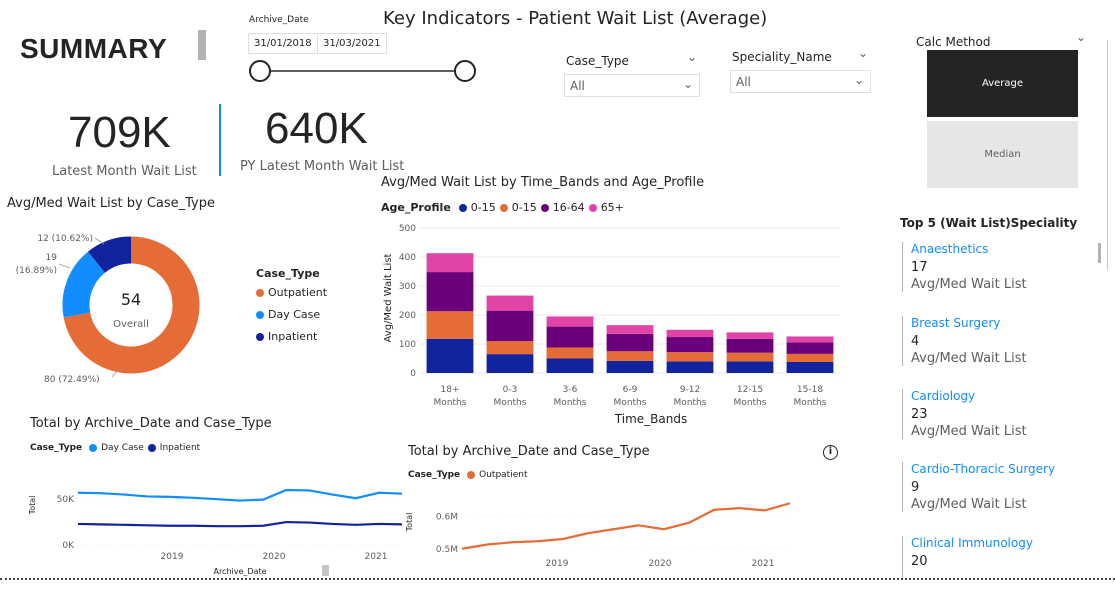 Image resolution: width=1115 pixels, height=589 pixels. Describe the element at coordinates (510, 390) in the screenshot. I see `bar-x-tick: 0-3` at that location.